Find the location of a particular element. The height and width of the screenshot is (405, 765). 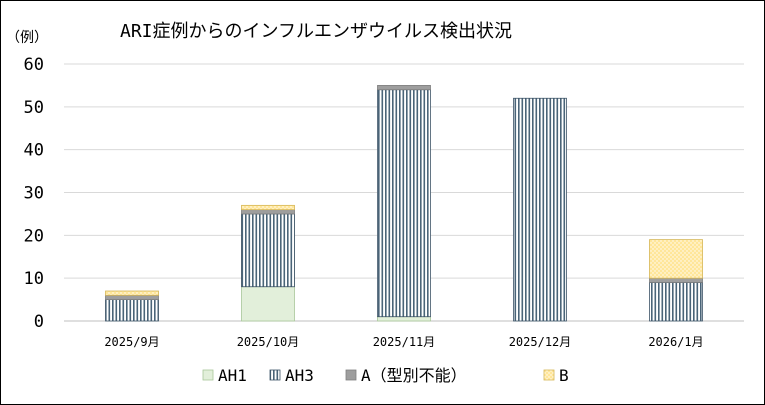

legend-label: AH3 is located at coordinates (299, 375).